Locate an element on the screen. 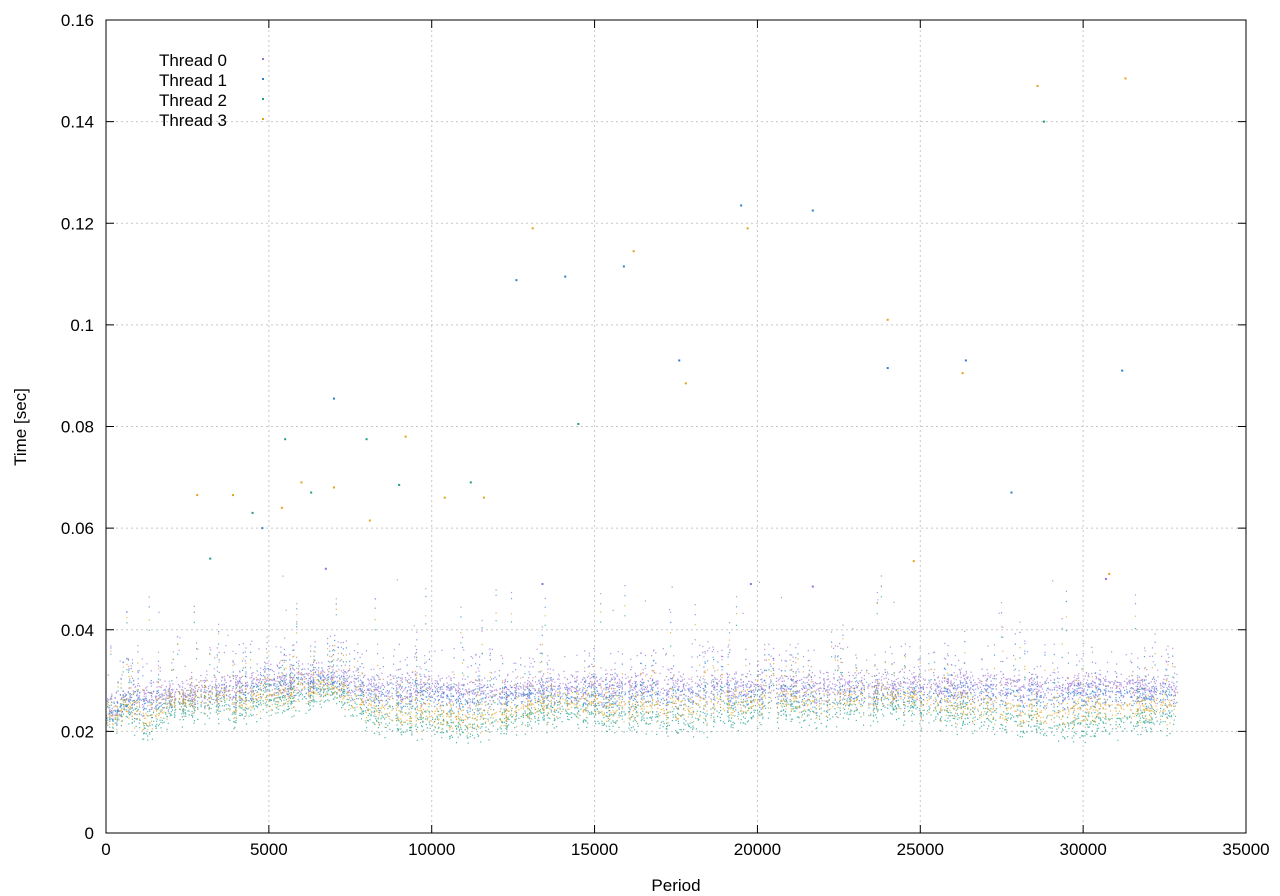 This screenshot has height=896, width=1280. y-tick-label: 0.06 is located at coordinates (77, 528).